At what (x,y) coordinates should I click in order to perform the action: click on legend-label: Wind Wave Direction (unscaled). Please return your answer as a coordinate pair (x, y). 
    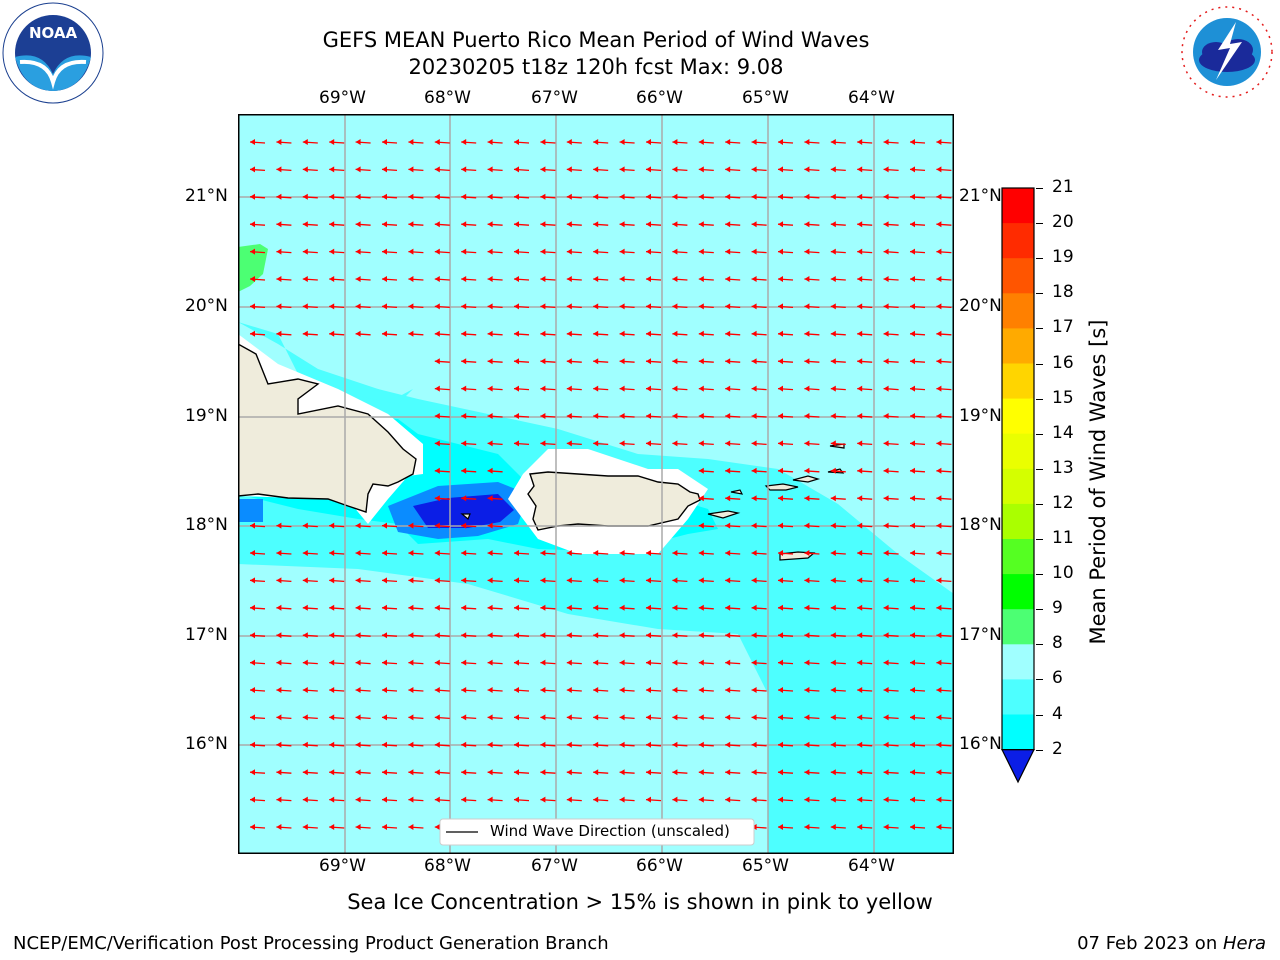
    Looking at the image, I should click on (610, 831).